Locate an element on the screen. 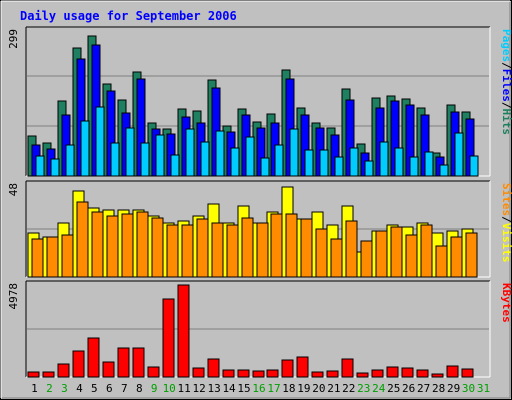  x-tick-label-17: 17 is located at coordinates (273, 388).